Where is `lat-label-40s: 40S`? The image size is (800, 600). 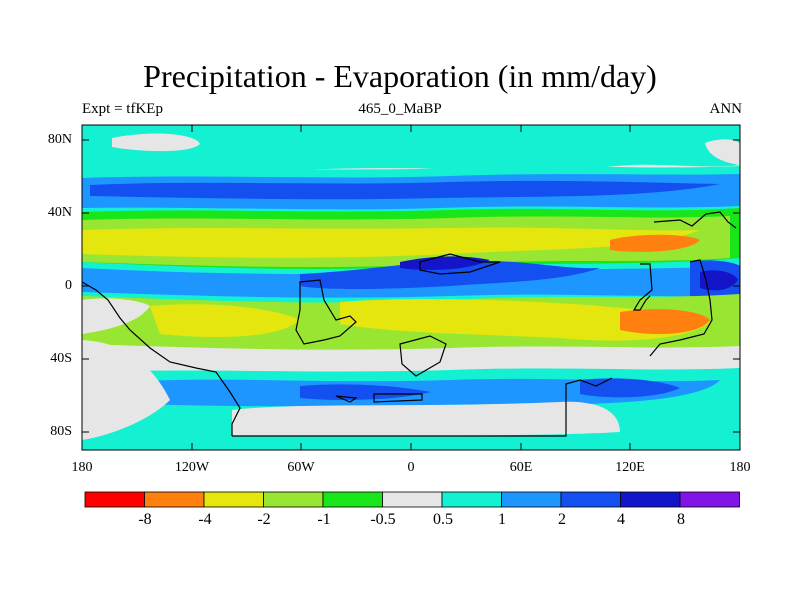 lat-label-40s: 40S is located at coordinates (61, 358).